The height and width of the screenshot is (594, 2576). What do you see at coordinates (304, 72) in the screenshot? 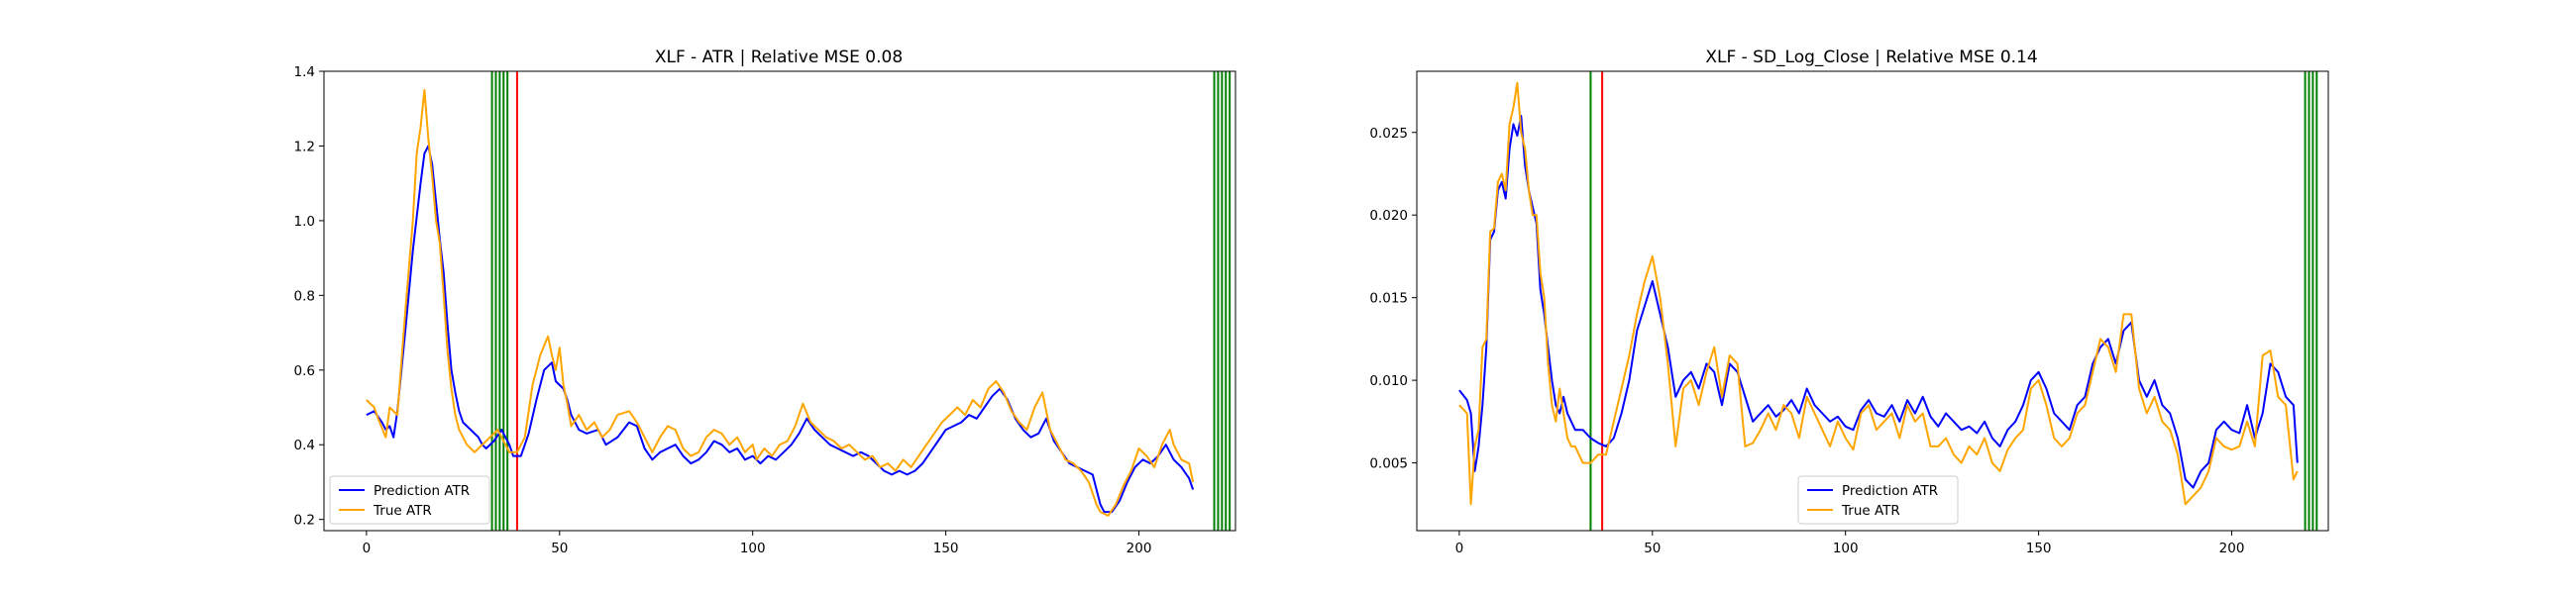
I see `y-tick-label: 1.4` at bounding box center [304, 72].